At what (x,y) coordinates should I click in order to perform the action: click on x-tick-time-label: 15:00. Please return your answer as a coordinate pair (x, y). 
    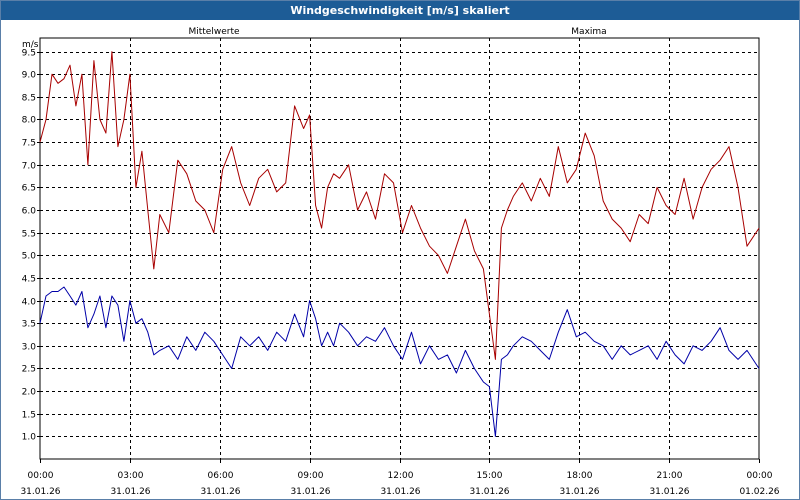
    Looking at the image, I should click on (490, 476).